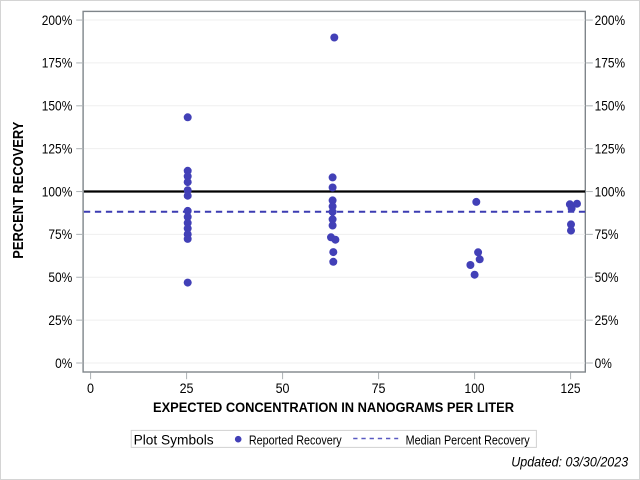  I want to click on svg-text: PERCENT RECOVERY, so click(18, 190).